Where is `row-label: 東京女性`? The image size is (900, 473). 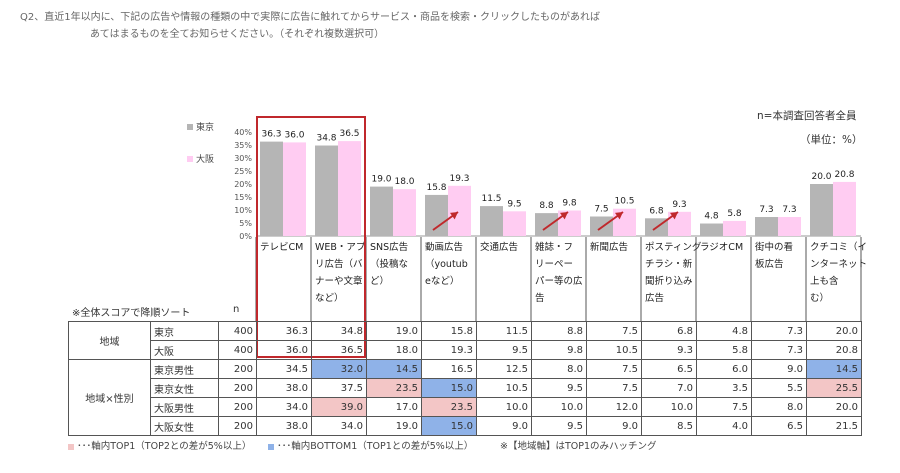
row-label: 東京女性 is located at coordinates (184, 388).